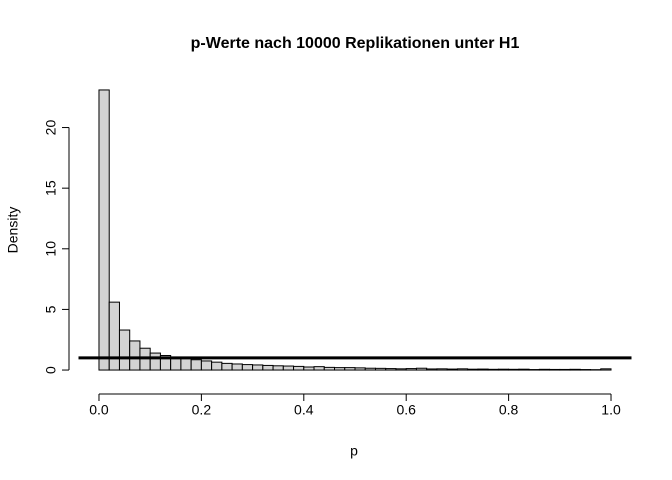  Describe the element at coordinates (406, 410) in the screenshot. I see `x-tick-label: 0.6` at that location.